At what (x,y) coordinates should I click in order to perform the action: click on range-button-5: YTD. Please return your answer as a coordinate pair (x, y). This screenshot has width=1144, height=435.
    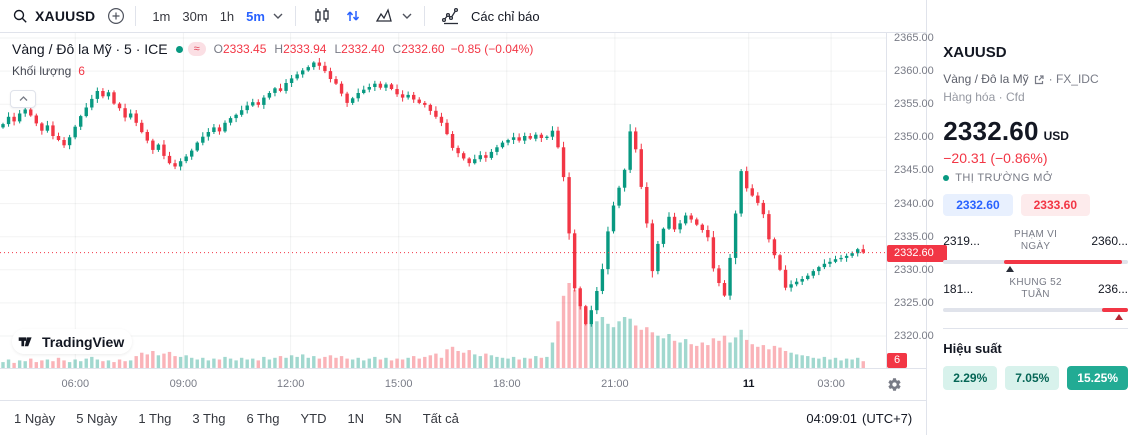
    Looking at the image, I should click on (313, 418).